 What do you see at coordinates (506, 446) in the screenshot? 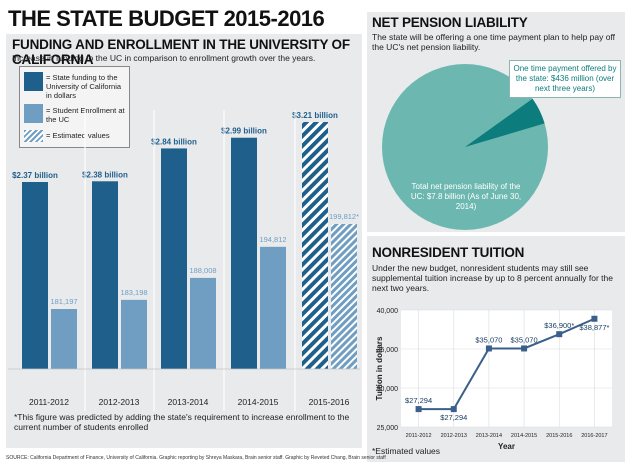
I see `x-axis-title: Year` at bounding box center [506, 446].